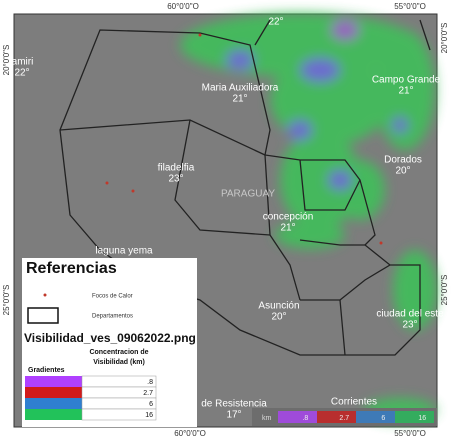 The image size is (453, 445). I want to click on city-temp: 17°, so click(233, 415).